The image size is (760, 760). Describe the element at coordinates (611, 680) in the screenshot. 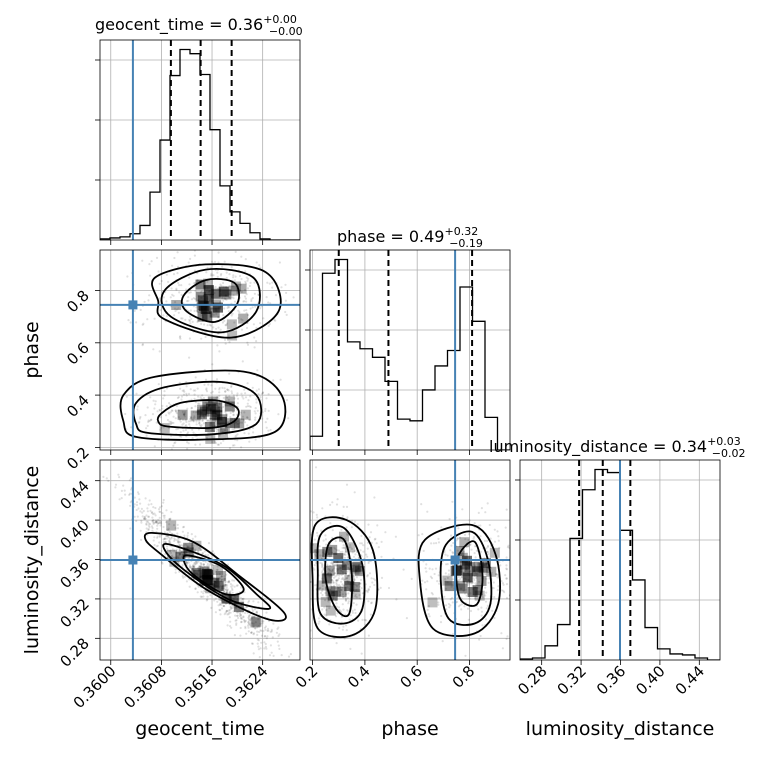

I see `tick-label-luminosity-distance-x: 0.36` at that location.